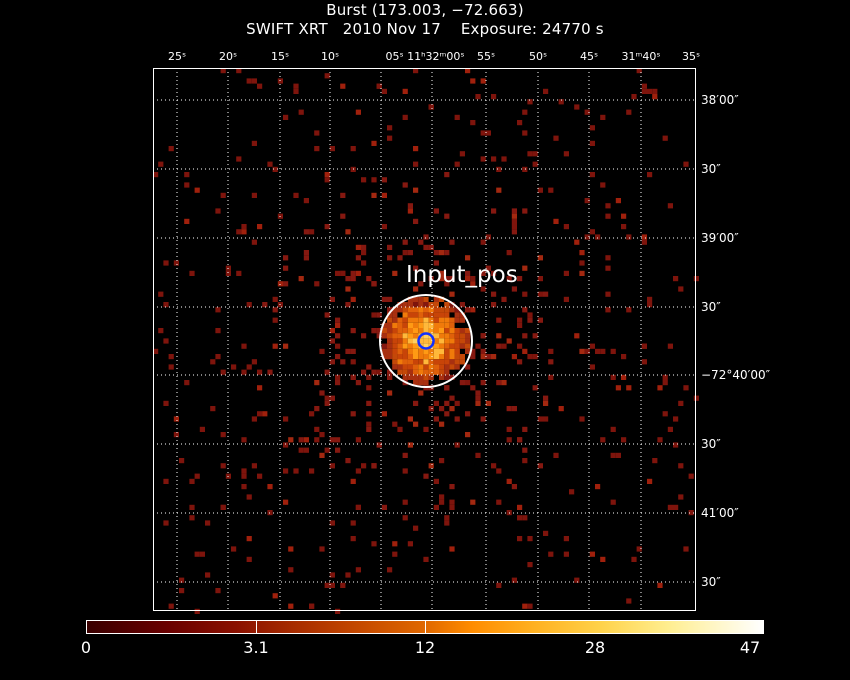 The image size is (850, 680). Describe the element at coordinates (86, 647) in the screenshot. I see `colorbar-label: 0` at that location.